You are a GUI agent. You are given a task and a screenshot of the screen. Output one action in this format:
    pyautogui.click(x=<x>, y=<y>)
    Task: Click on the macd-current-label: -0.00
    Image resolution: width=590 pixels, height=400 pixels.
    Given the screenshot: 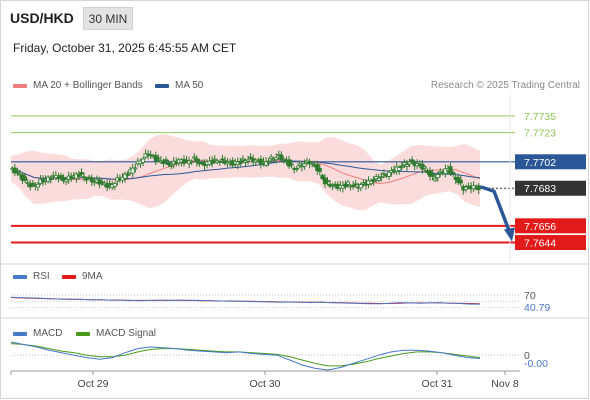 What is the action you would take?
    pyautogui.click(x=536, y=364)
    